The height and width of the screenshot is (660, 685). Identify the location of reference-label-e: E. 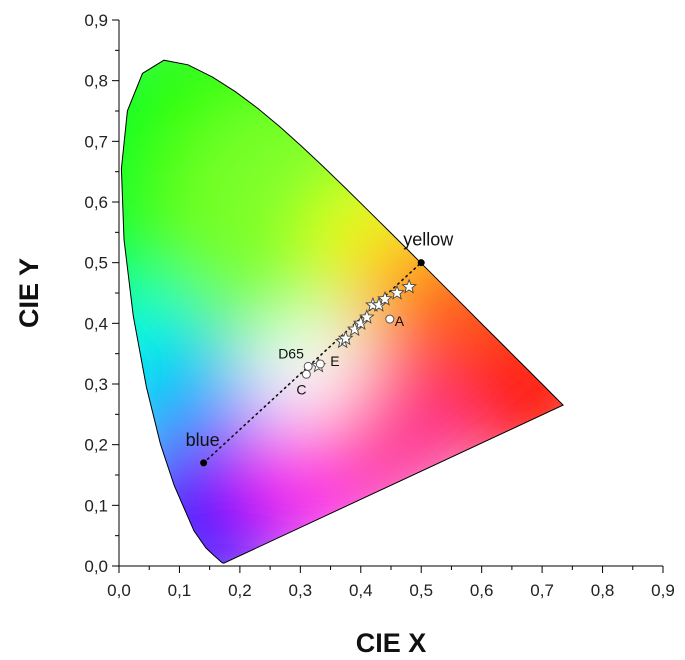
(334, 361).